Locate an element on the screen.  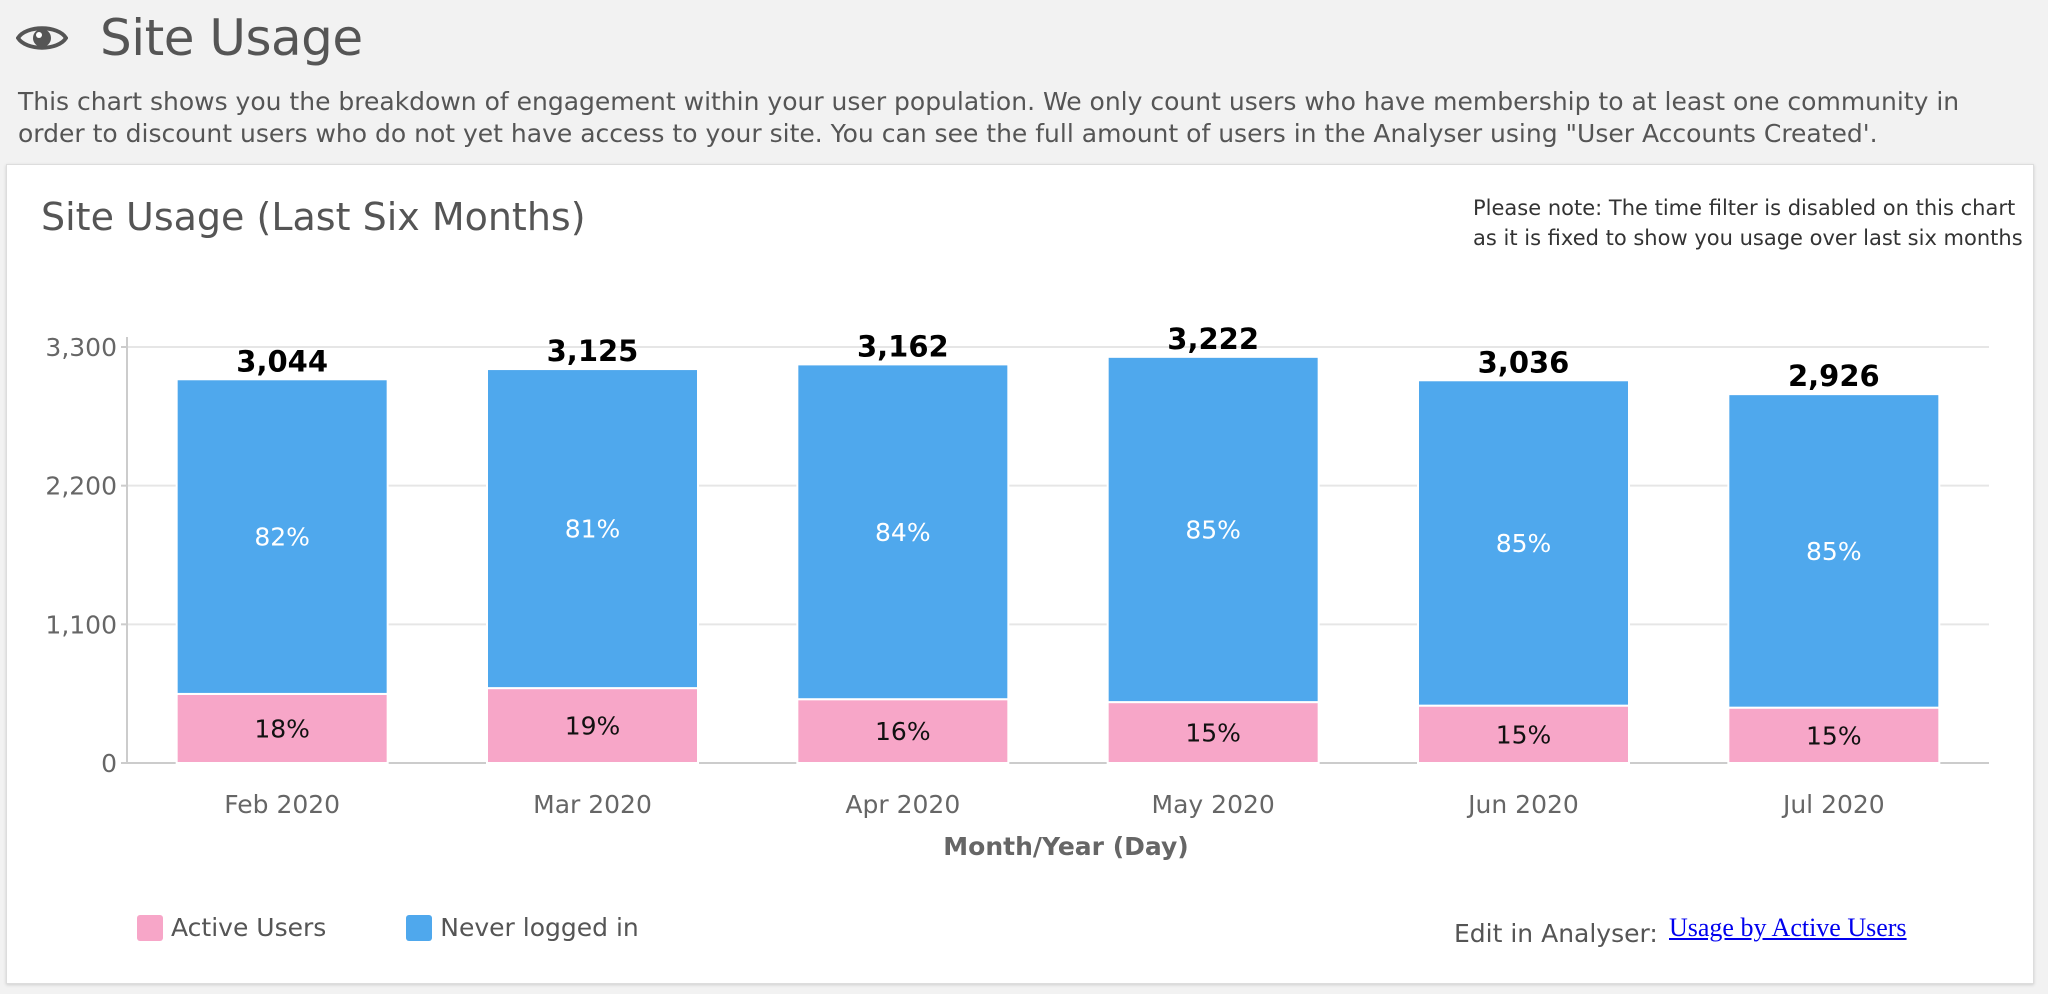
bar-label-active-users: 19% is located at coordinates (593, 726).